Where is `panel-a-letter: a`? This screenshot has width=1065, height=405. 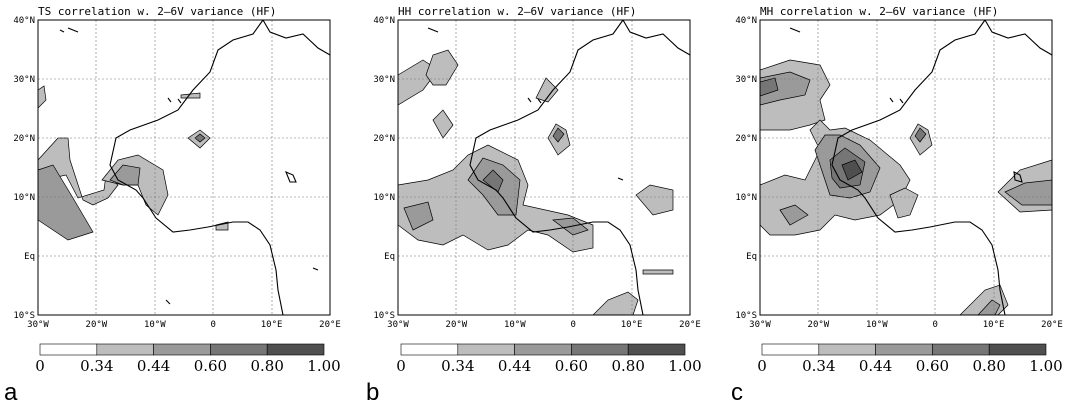 panel-a-letter: a is located at coordinates (11, 392).